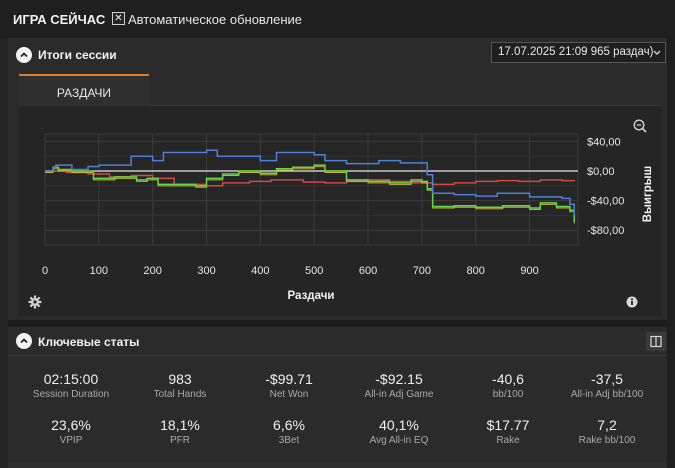 The image size is (675, 468). Describe the element at coordinates (368, 271) in the screenshot. I see `x-tick-label: 600` at that location.